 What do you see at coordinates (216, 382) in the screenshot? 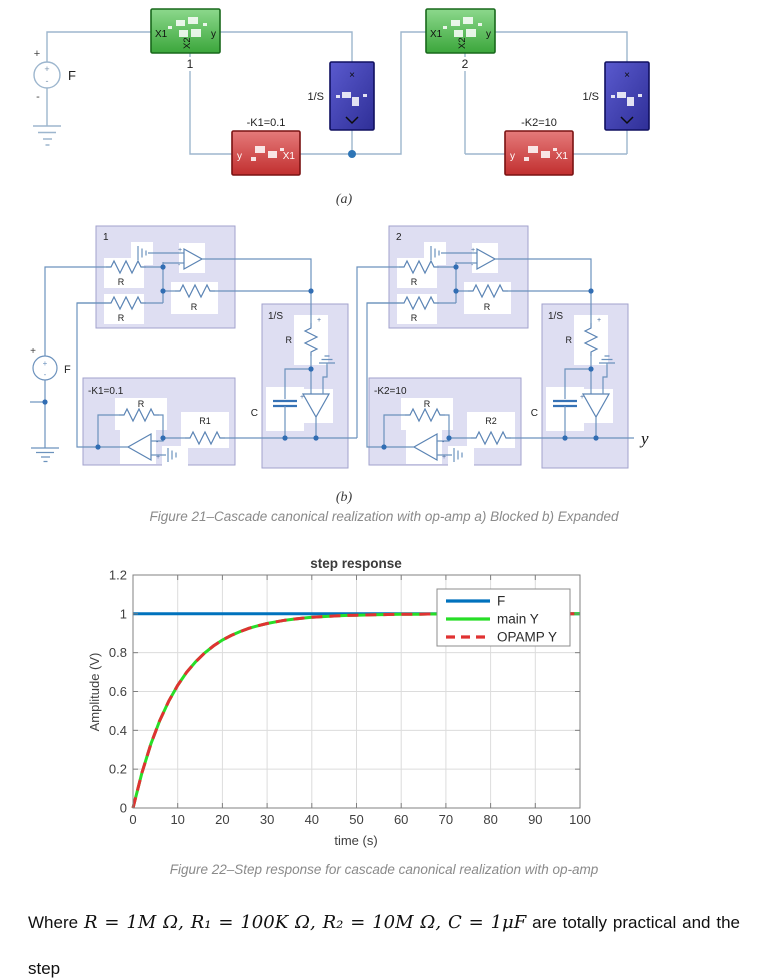
I see `gain-1-internals: -K1=0.1 R - + R1` at bounding box center [216, 382].